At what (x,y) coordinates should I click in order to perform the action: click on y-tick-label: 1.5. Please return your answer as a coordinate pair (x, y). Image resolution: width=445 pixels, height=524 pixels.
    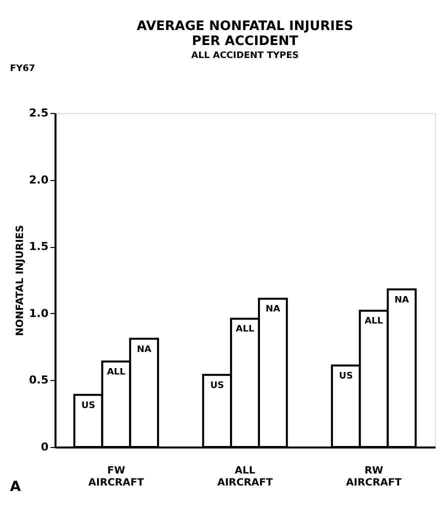
    Looking at the image, I should click on (38, 247).